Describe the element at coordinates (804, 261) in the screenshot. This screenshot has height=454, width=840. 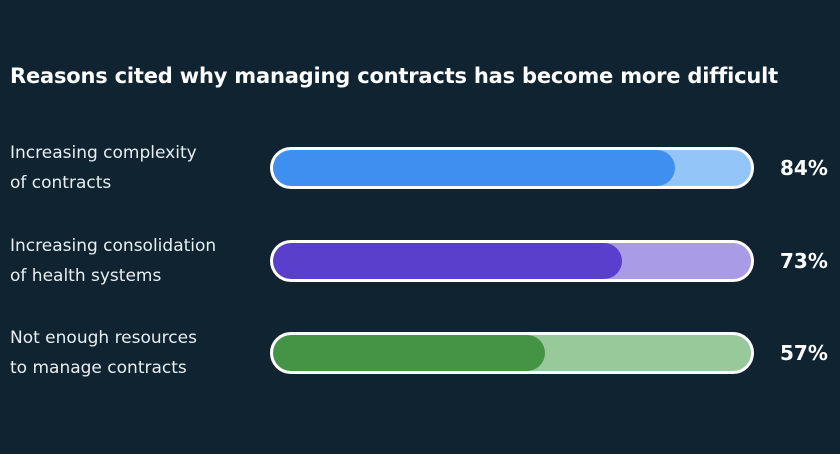
I see `value-label: 73%` at that location.